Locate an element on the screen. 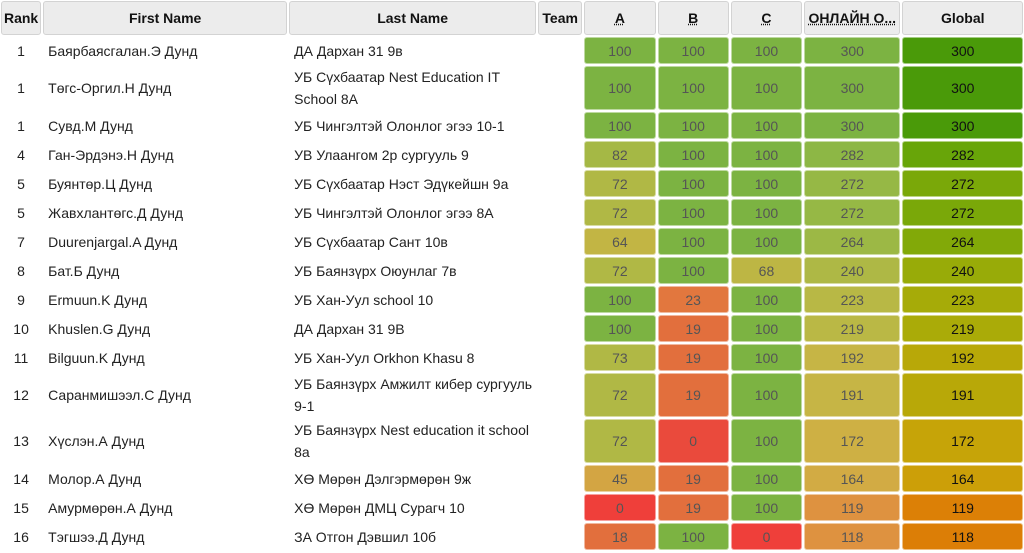  header-problem-c-link: C is located at coordinates (766, 18).